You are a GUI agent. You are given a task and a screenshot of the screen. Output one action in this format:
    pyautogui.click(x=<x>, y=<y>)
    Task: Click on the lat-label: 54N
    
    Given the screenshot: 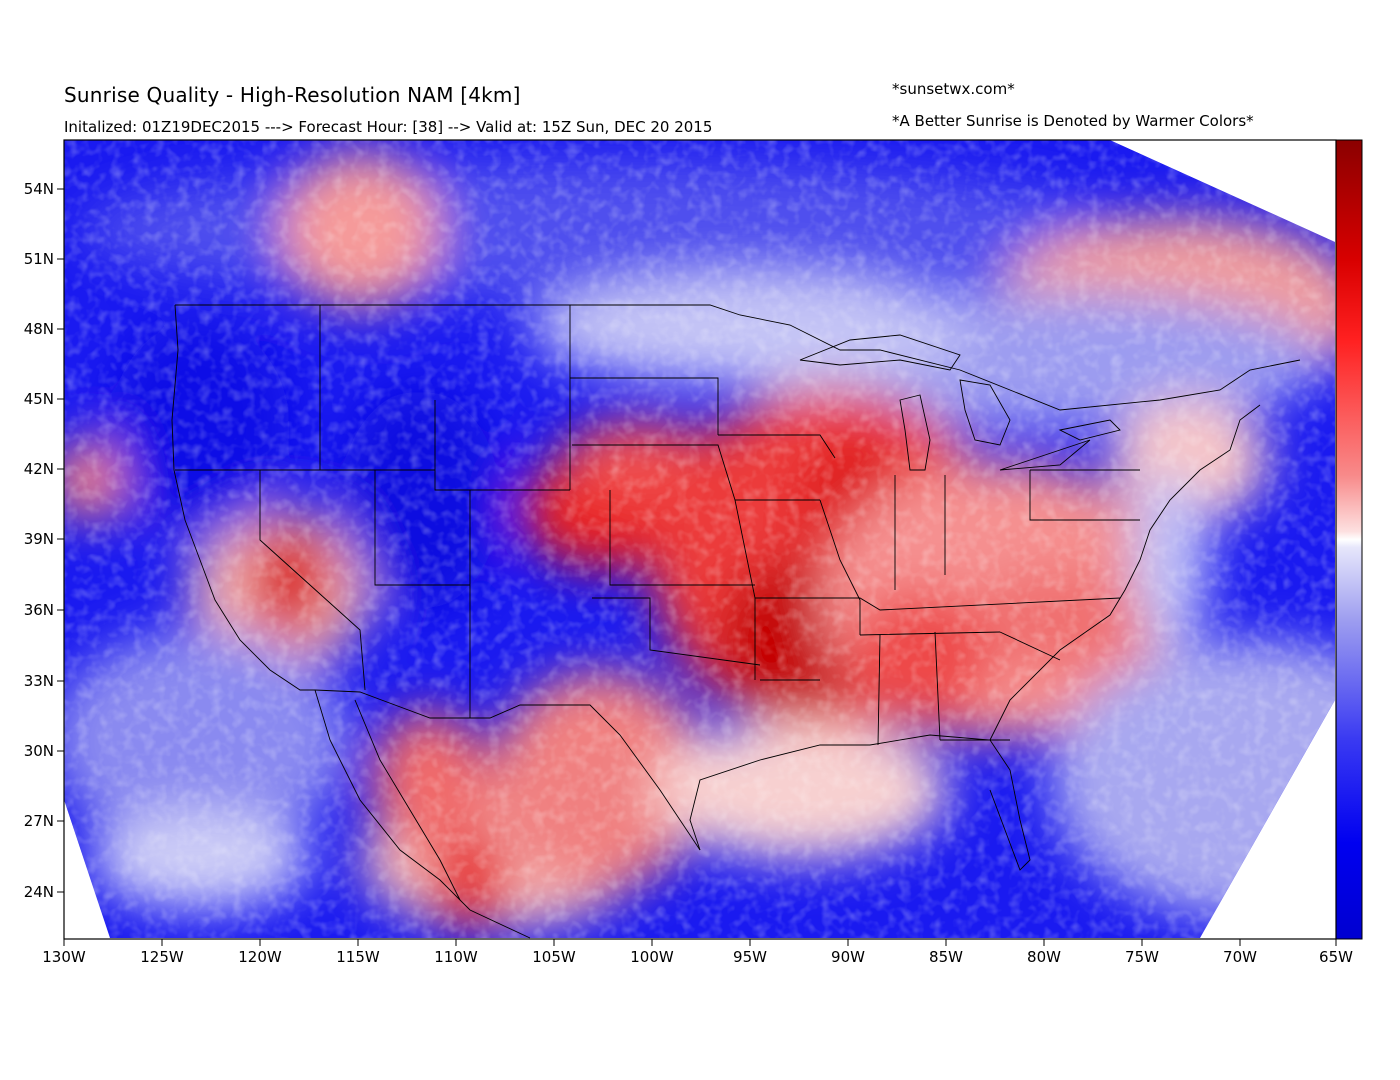 What is the action you would take?
    pyautogui.click(x=39, y=189)
    